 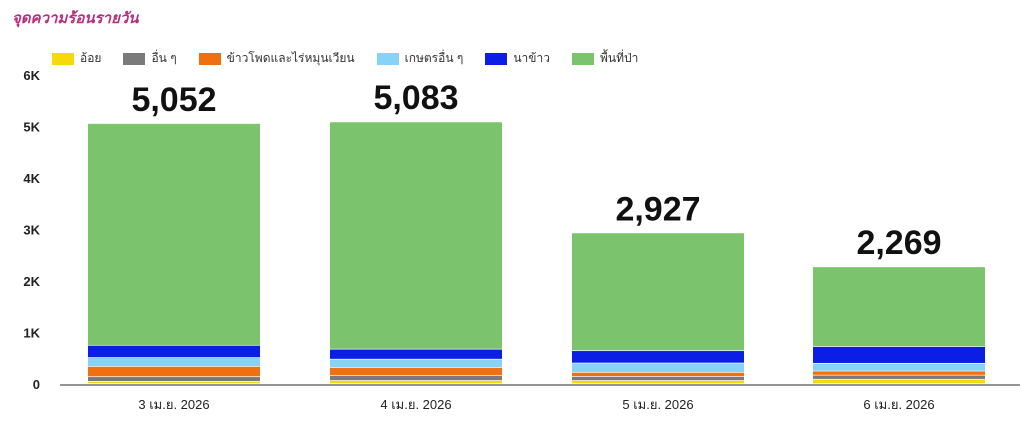 What do you see at coordinates (31, 178) in the screenshot?
I see `y-tick-label: 4K` at bounding box center [31, 178].